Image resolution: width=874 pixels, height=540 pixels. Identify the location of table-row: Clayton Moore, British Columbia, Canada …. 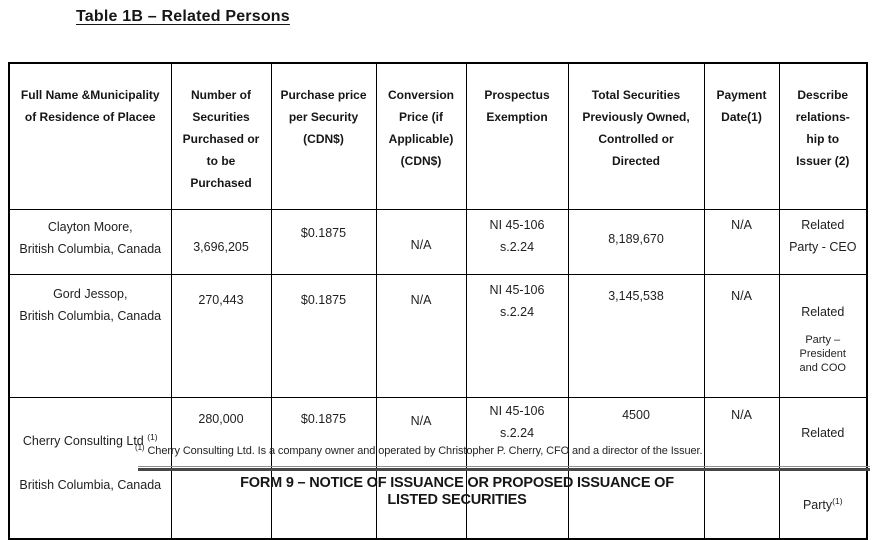
(438, 241).